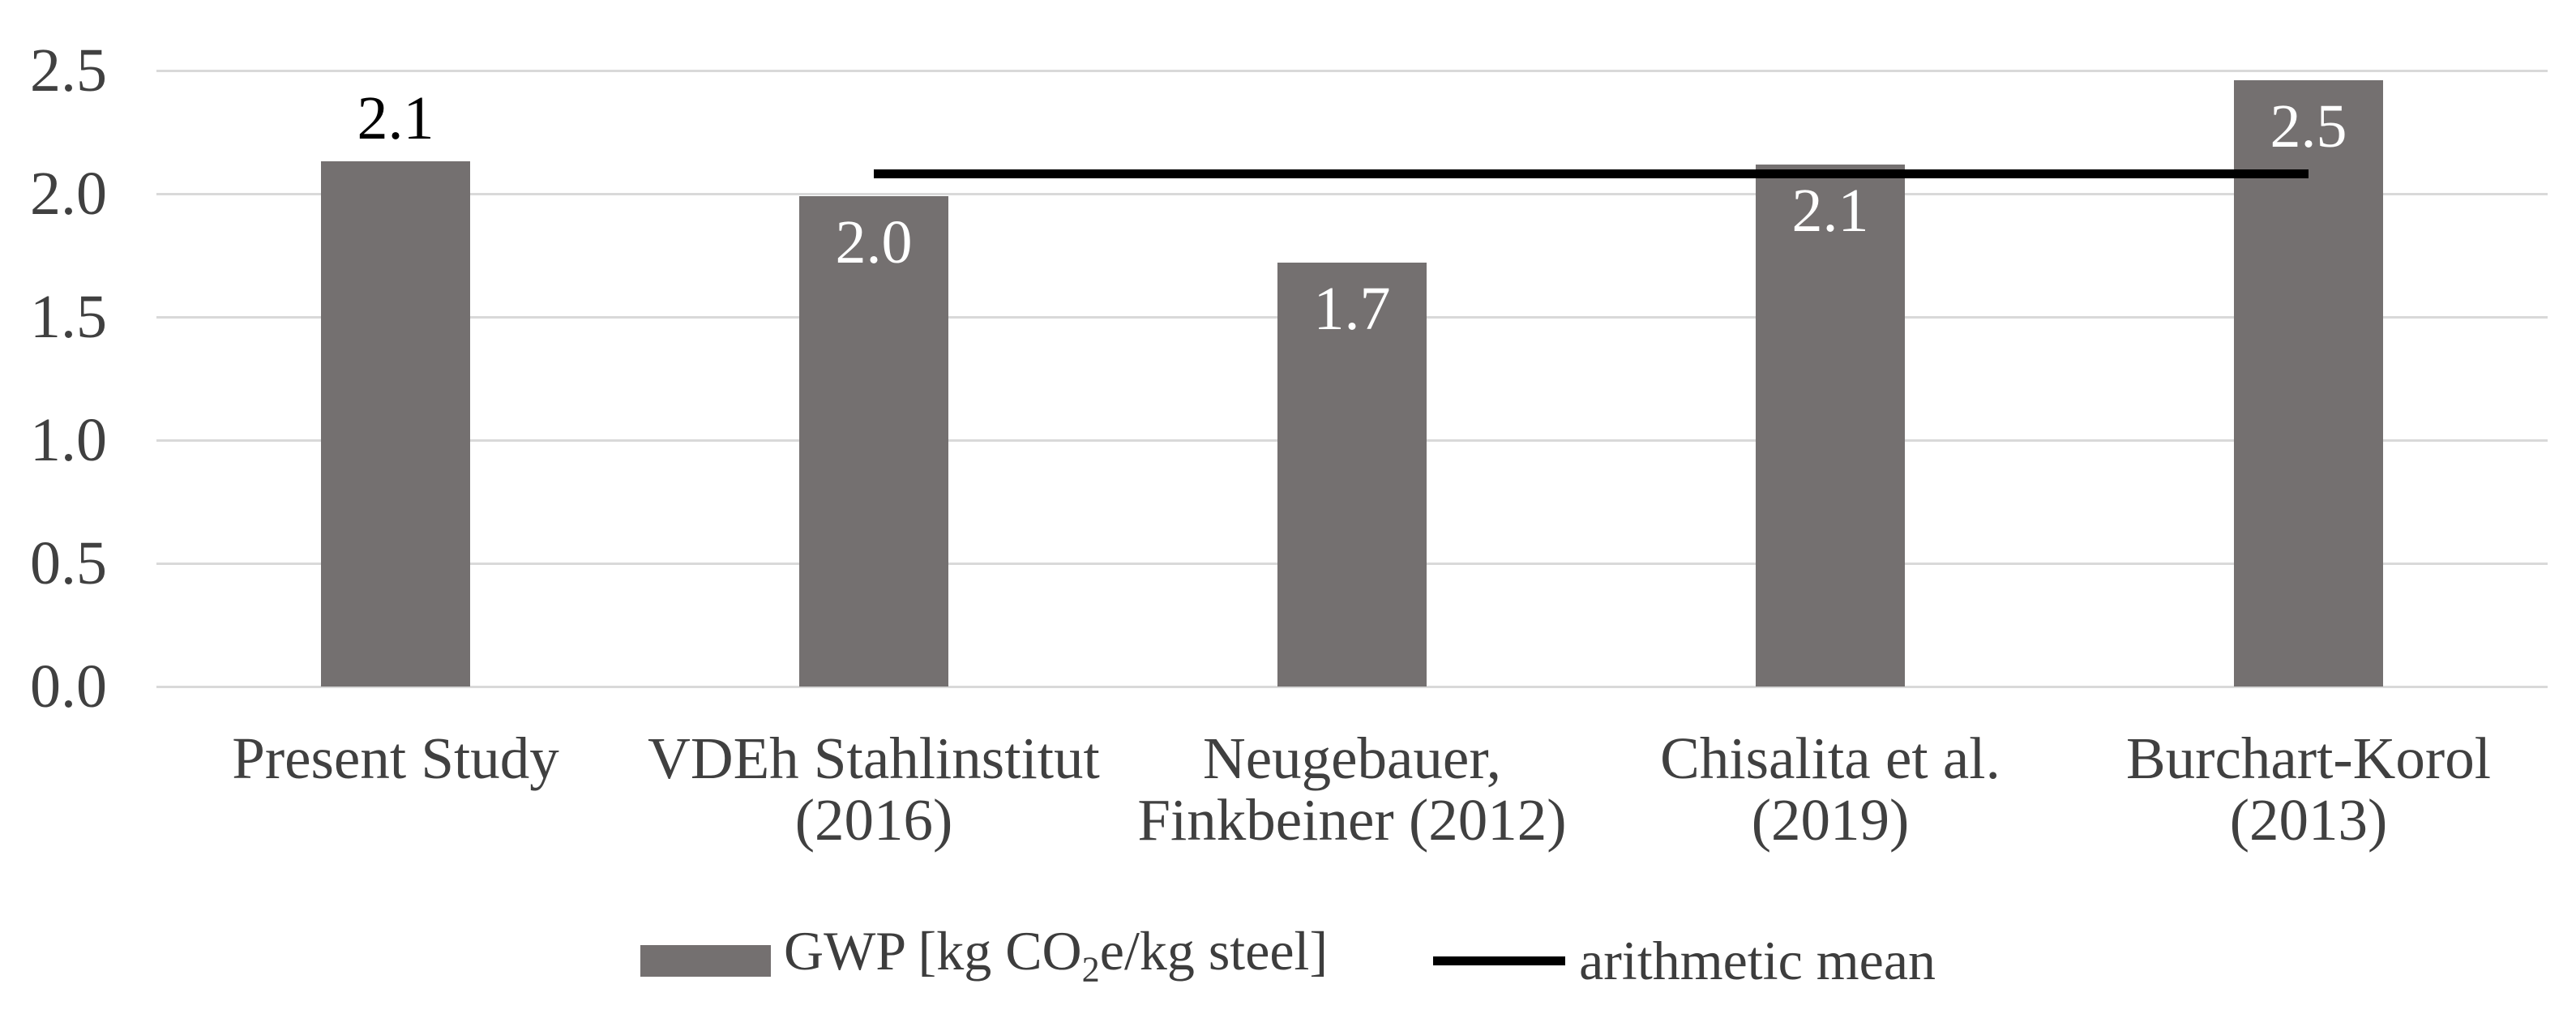  I want to click on x-axis-label-4: Chisalita et al. (2019), so click(1830, 789).